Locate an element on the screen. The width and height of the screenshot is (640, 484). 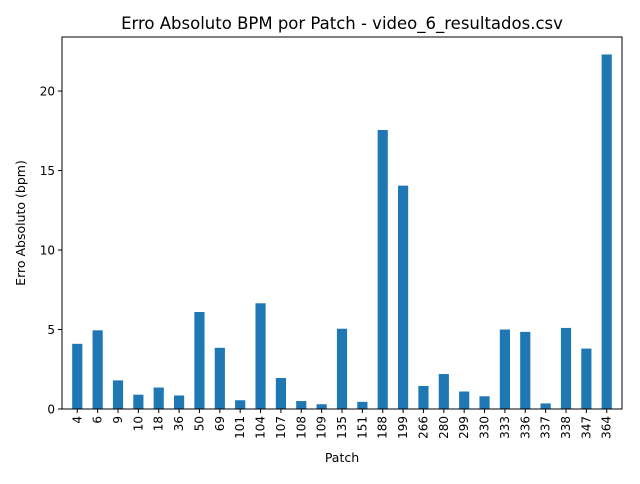
y-tick-label: 20 is located at coordinates (47, 92).